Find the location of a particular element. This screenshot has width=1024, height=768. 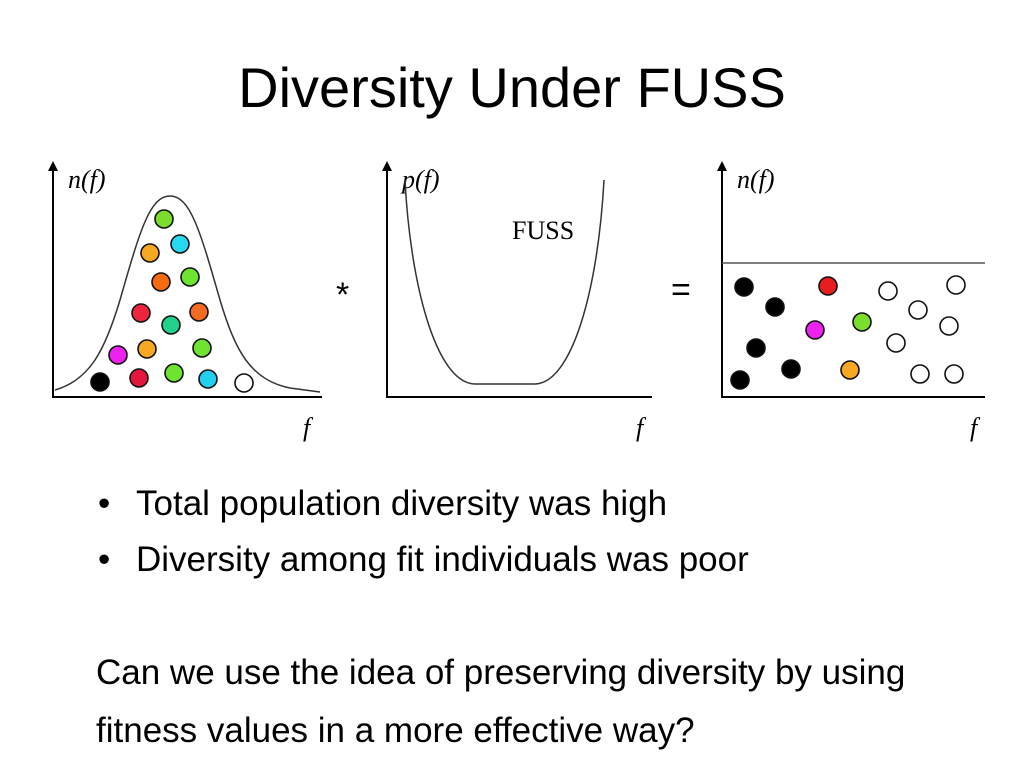

y-axis-label: p(f) is located at coordinates (420, 179).